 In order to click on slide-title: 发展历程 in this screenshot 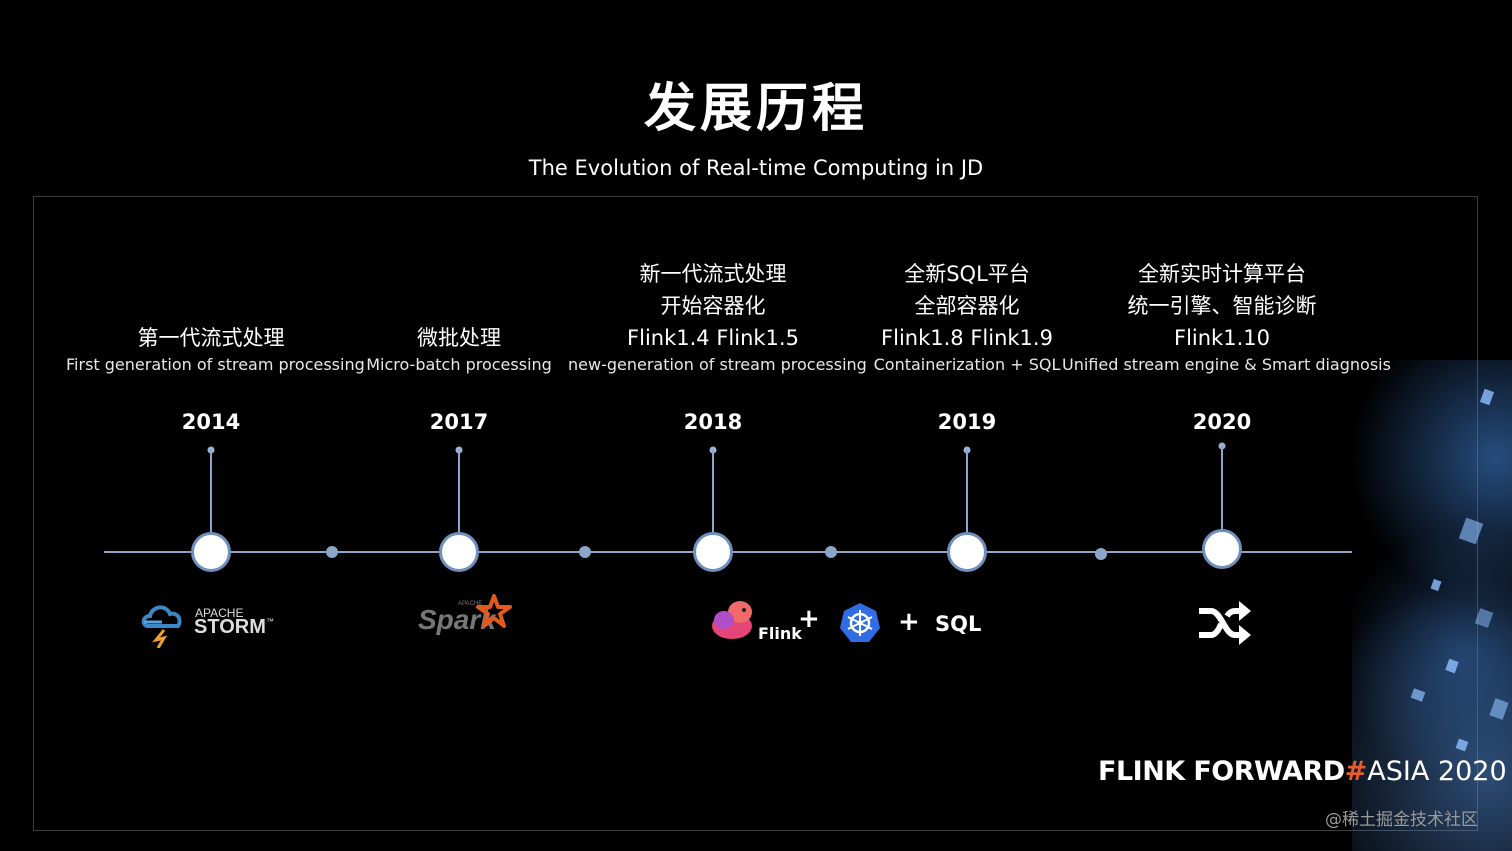, I will do `click(755, 109)`.